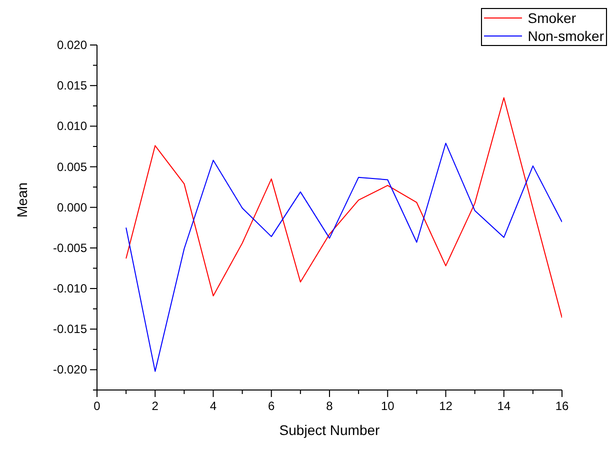  What do you see at coordinates (562, 406) in the screenshot?
I see `x-tick-label: 16` at bounding box center [562, 406].